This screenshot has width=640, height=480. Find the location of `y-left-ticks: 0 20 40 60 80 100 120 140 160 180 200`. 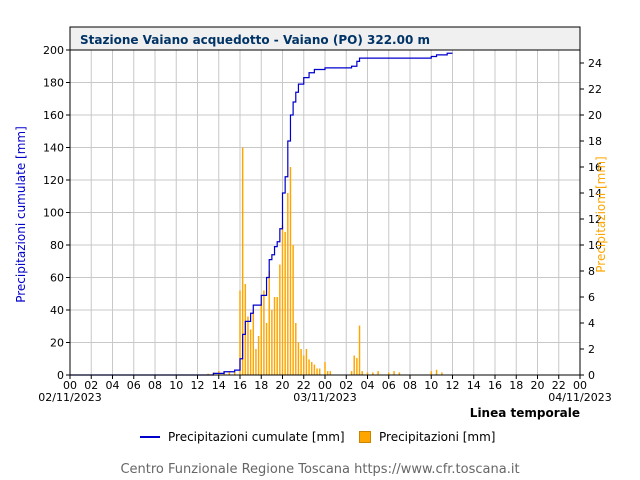

y-left-ticks: 0 20 40 60 80 100 120 140 160 180 200 is located at coordinates (56, 213).